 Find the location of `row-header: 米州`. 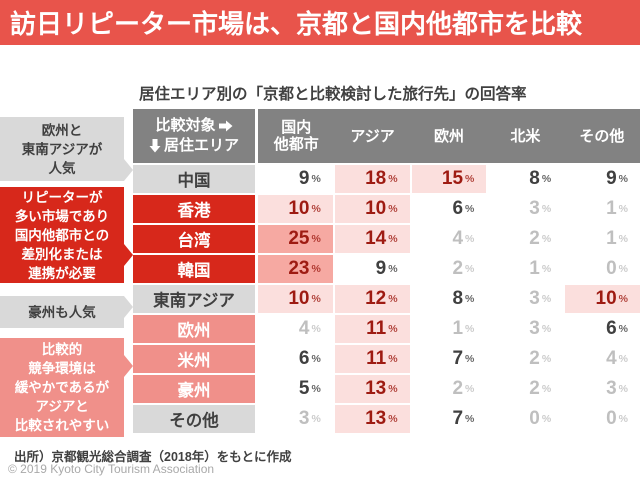

row-header: 米州 is located at coordinates (194, 359).